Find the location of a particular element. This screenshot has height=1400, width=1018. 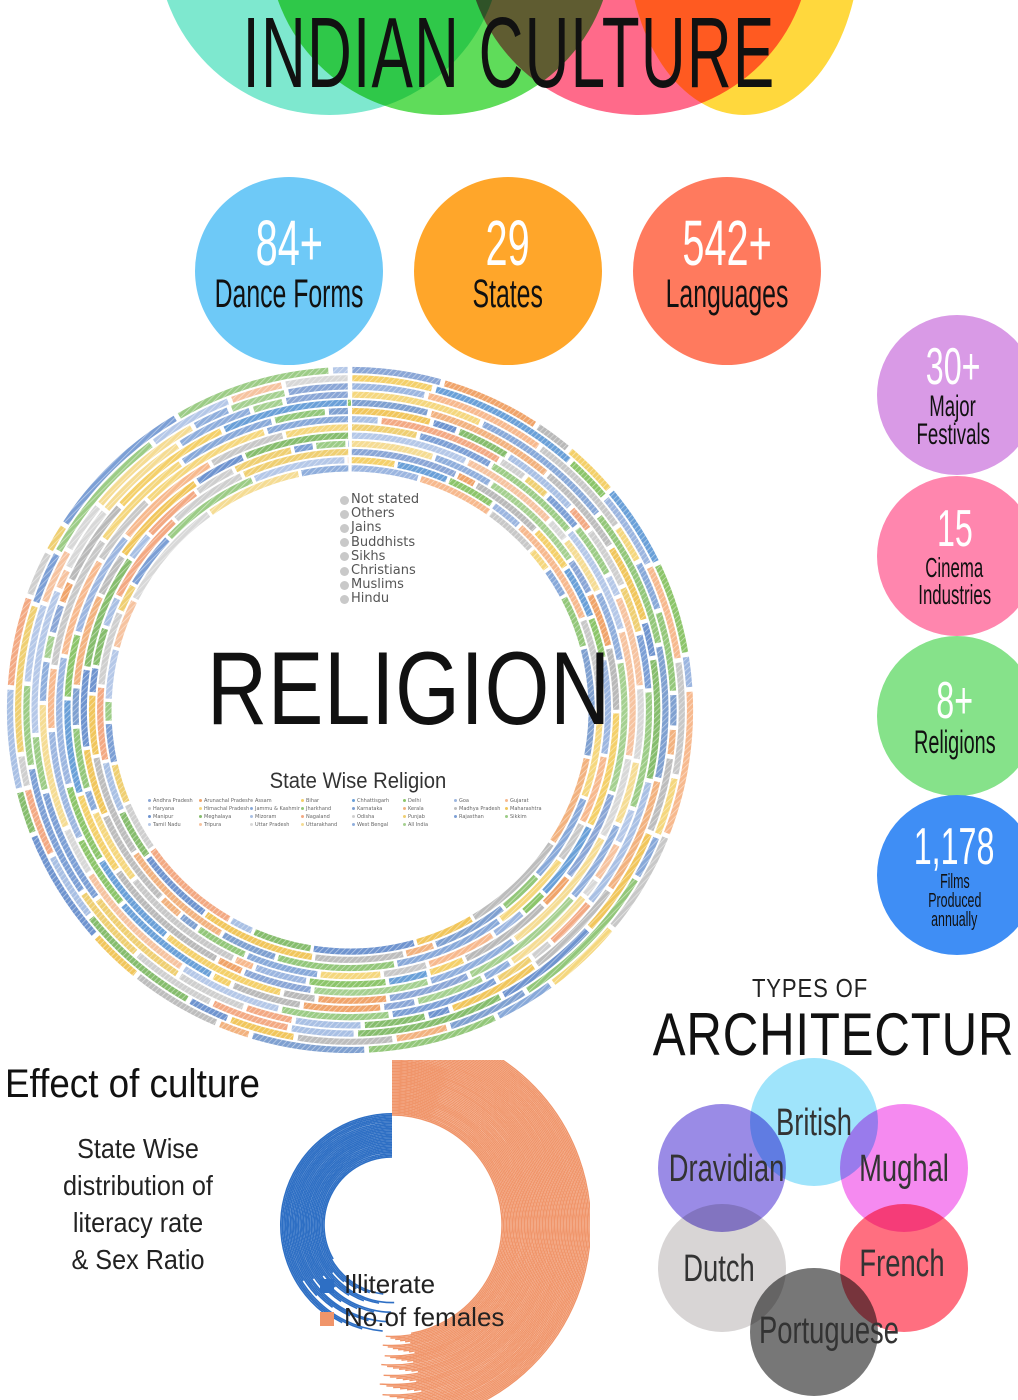

state-legend-item: Tripura is located at coordinates (224, 825).